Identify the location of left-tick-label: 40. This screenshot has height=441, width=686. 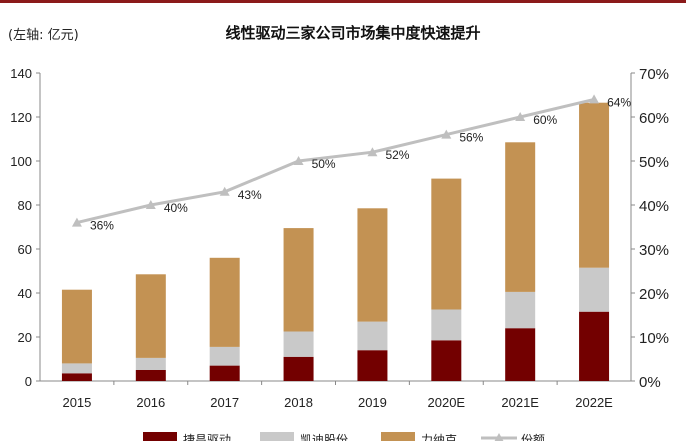
(25, 293).